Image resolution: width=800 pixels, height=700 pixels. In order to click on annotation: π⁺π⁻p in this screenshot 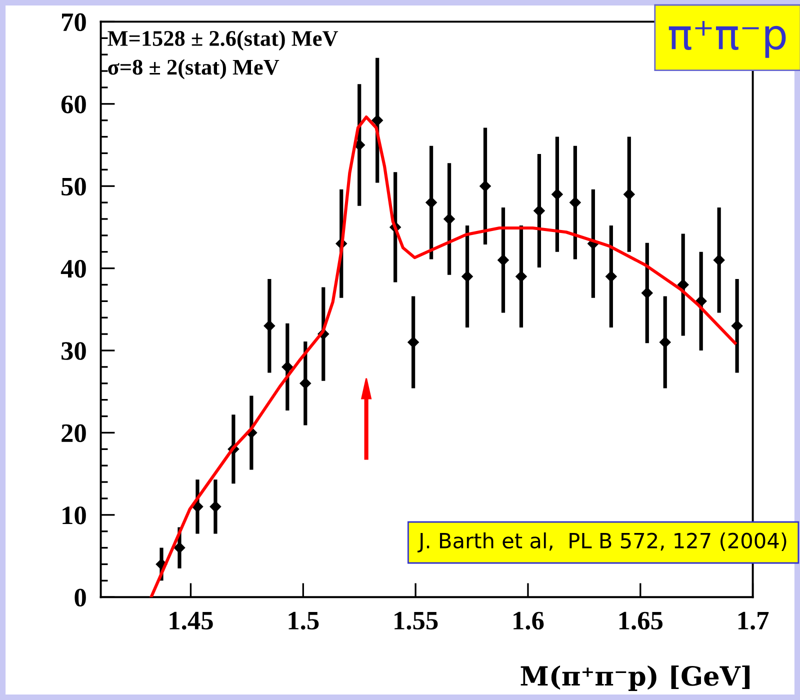, I will do `click(727, 39)`.